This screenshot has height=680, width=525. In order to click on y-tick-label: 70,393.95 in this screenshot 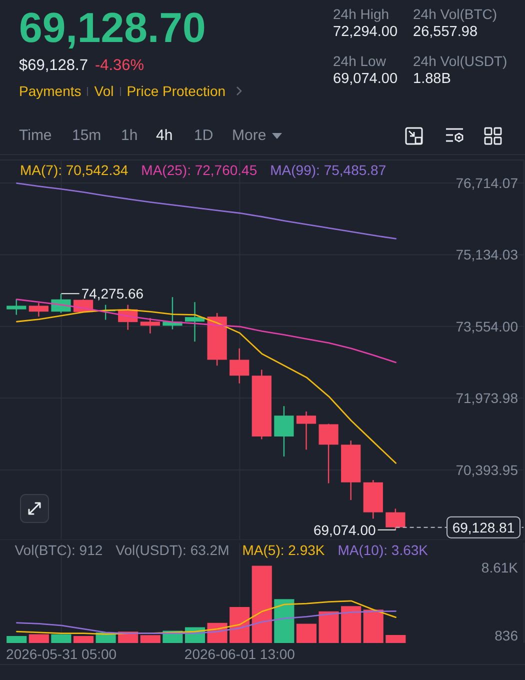, I will do `click(487, 470)`.